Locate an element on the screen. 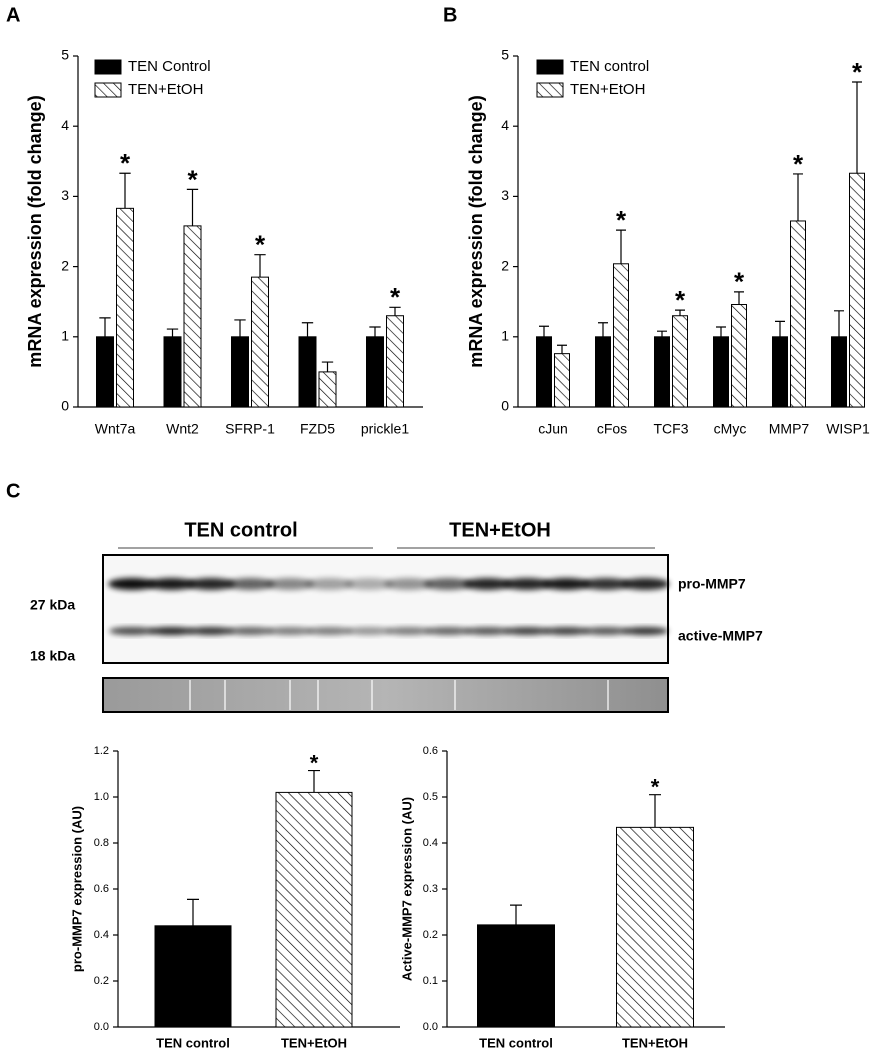 This screenshot has width=872, height=1050. y-tick-label: 0.1 is located at coordinates (430, 981).